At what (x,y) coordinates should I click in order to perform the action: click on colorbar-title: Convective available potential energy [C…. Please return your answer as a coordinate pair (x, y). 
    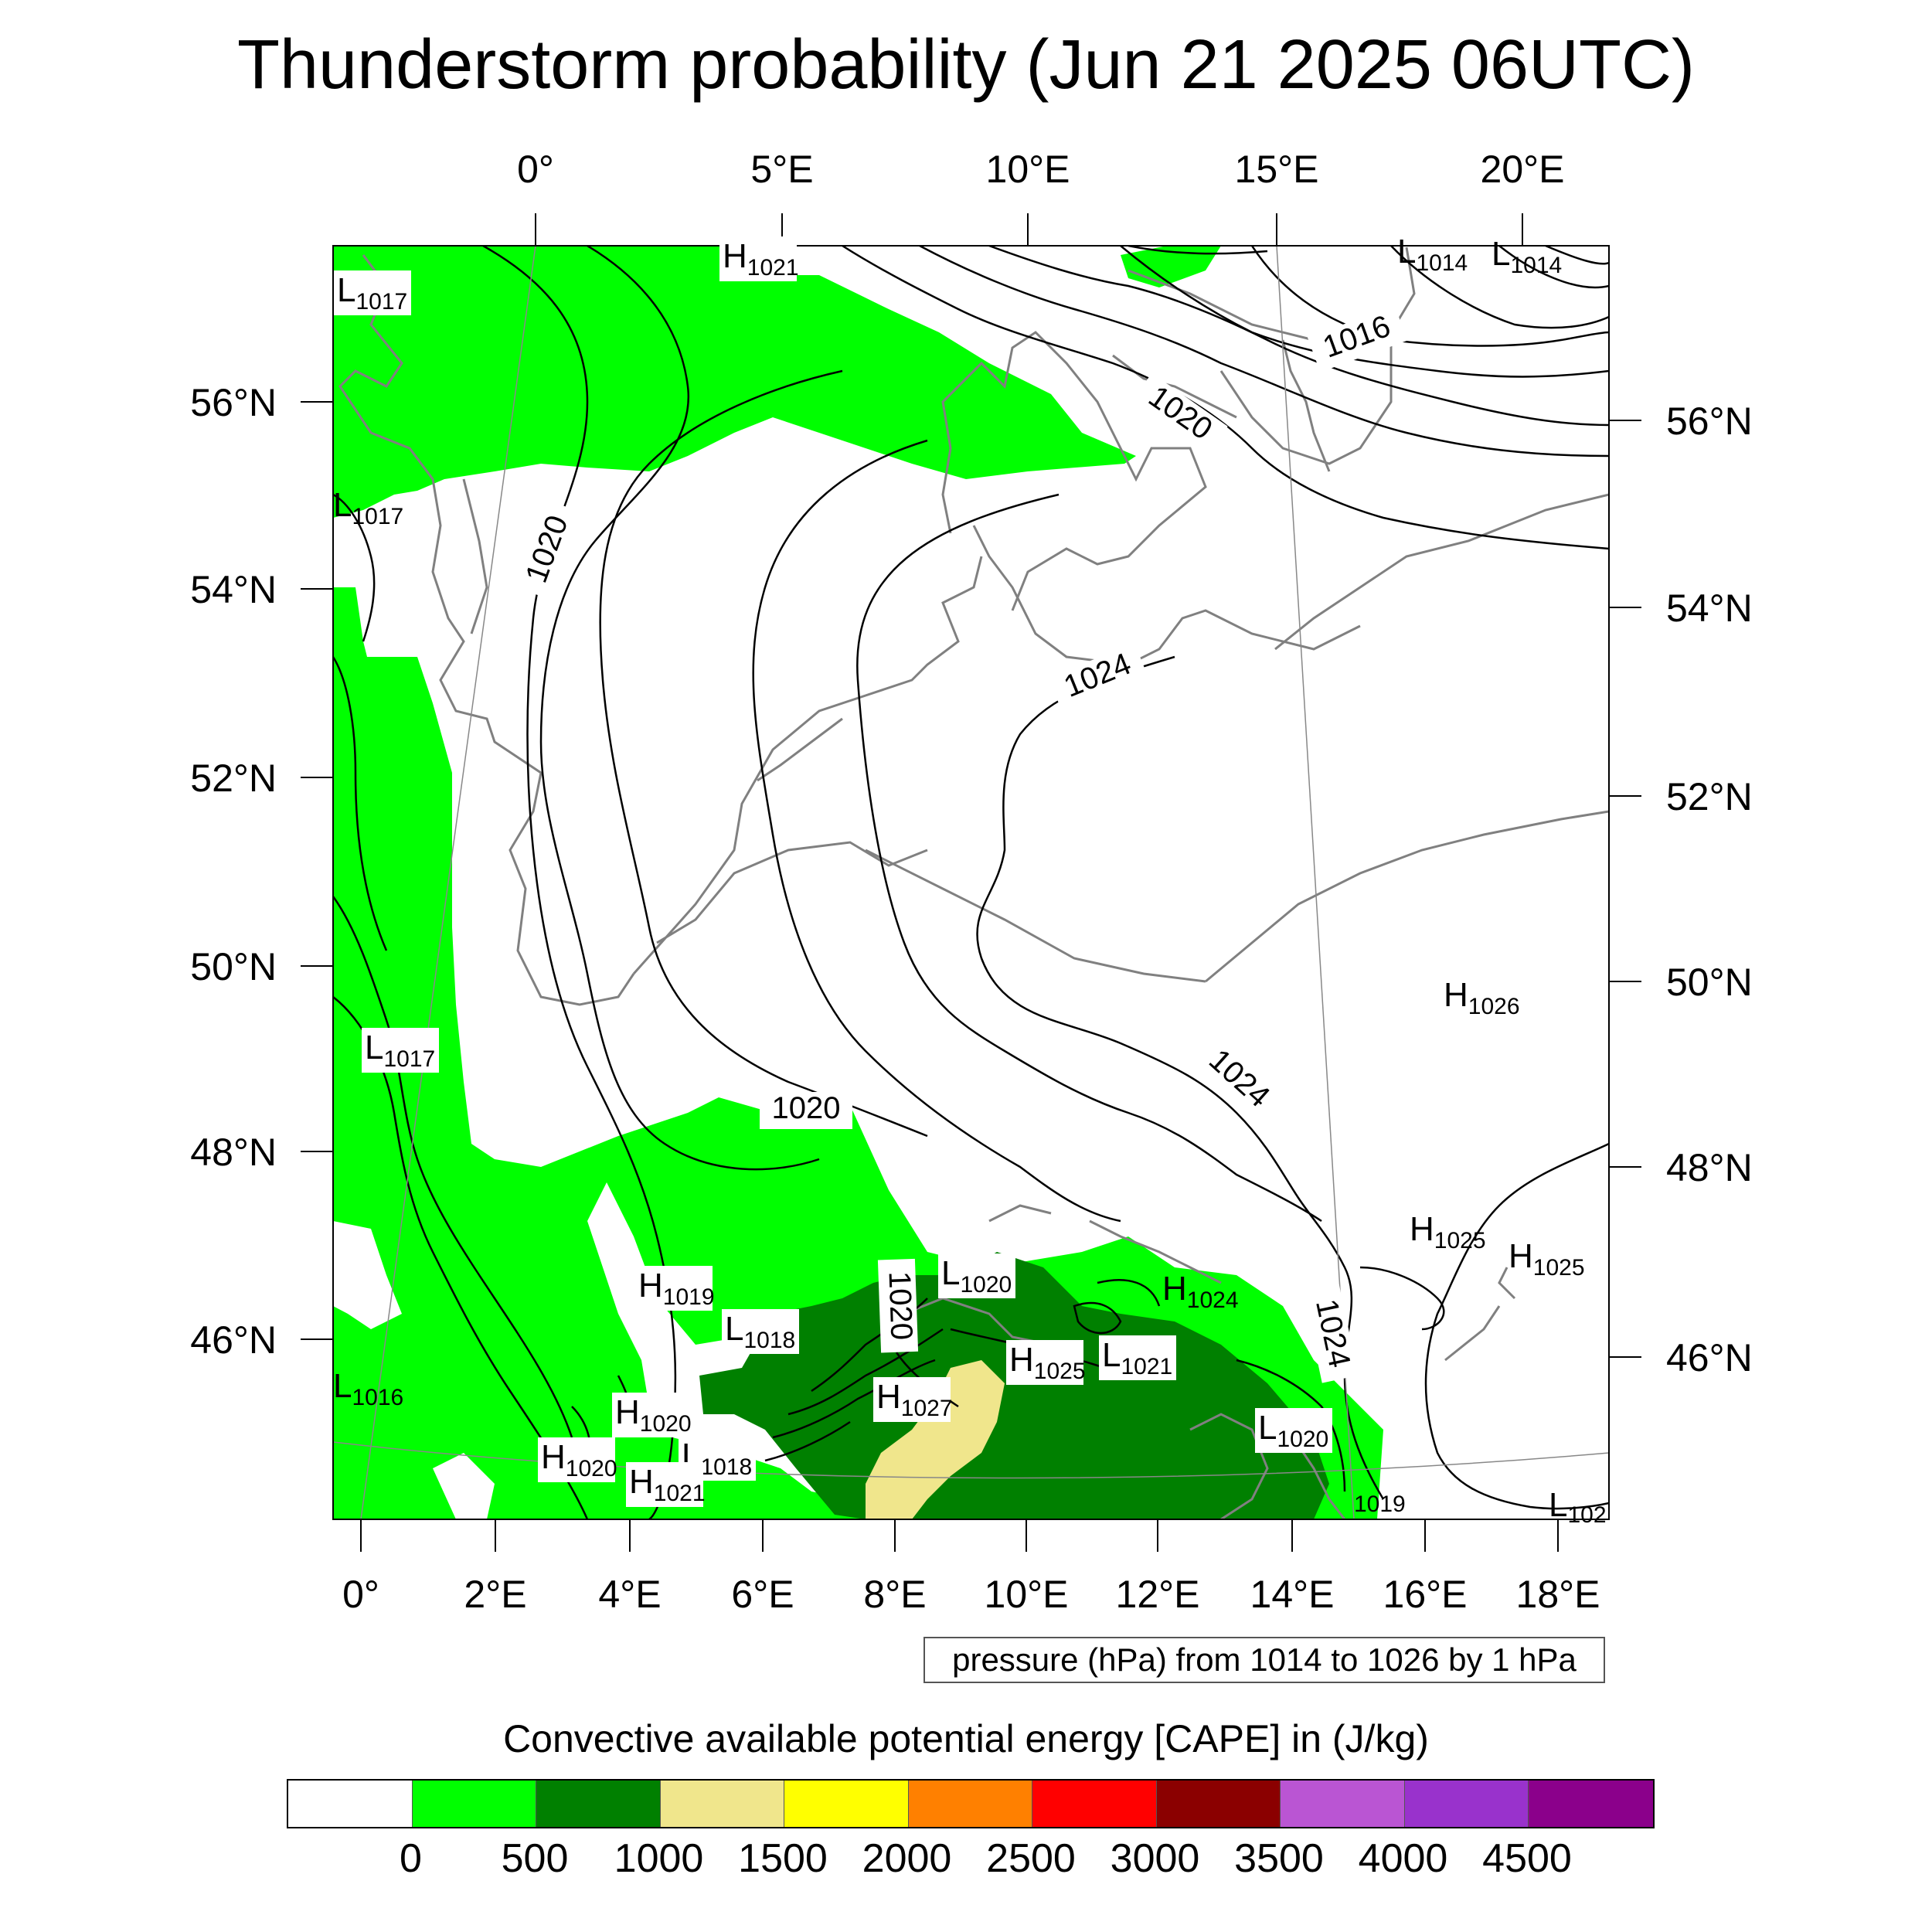
    Looking at the image, I should click on (966, 1739).